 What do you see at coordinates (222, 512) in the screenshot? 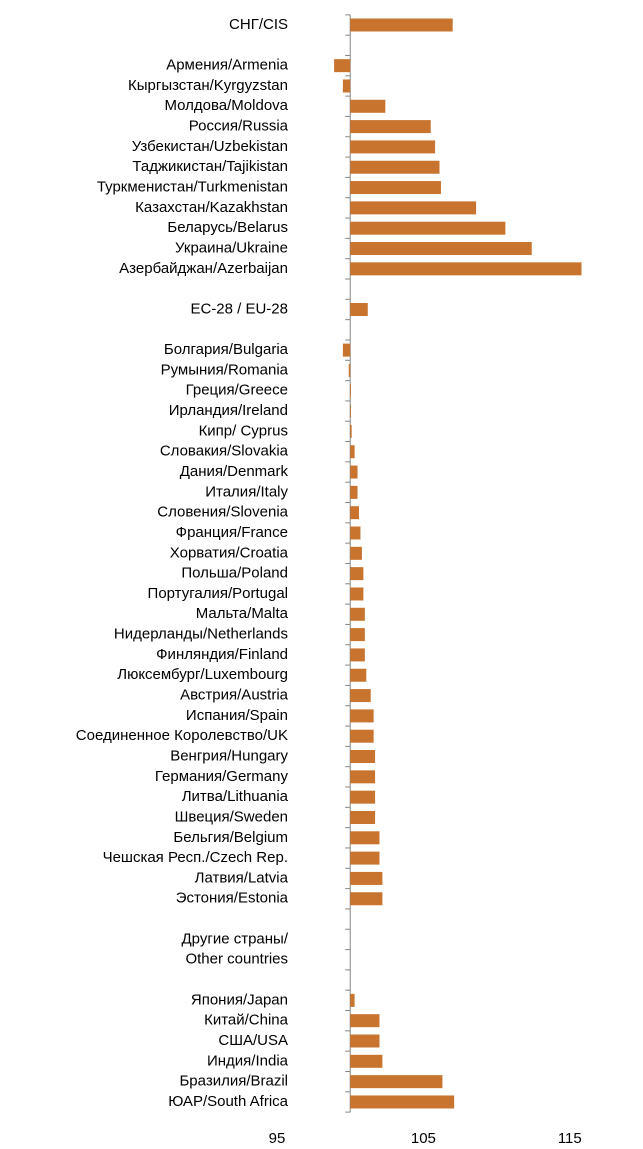
I see `y-tick-label: Словения/Slovenia` at bounding box center [222, 512].